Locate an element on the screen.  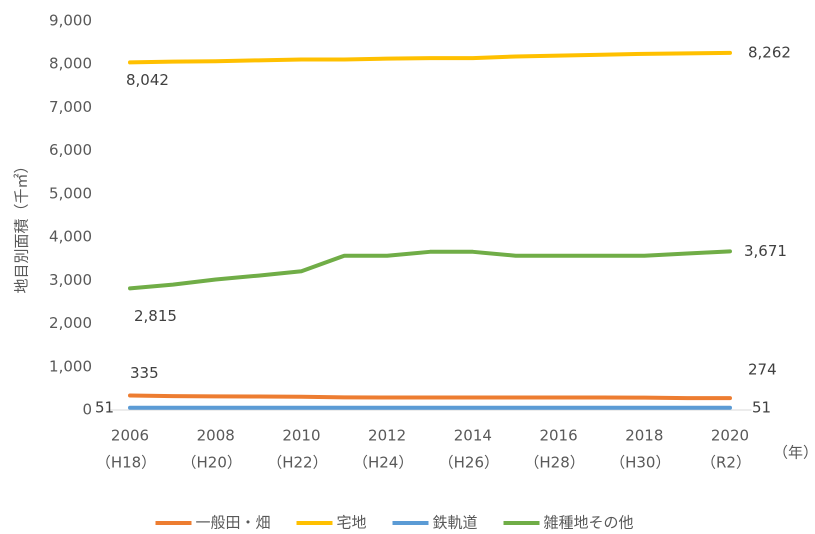
y-tick-label: 0 is located at coordinates (87, 410).